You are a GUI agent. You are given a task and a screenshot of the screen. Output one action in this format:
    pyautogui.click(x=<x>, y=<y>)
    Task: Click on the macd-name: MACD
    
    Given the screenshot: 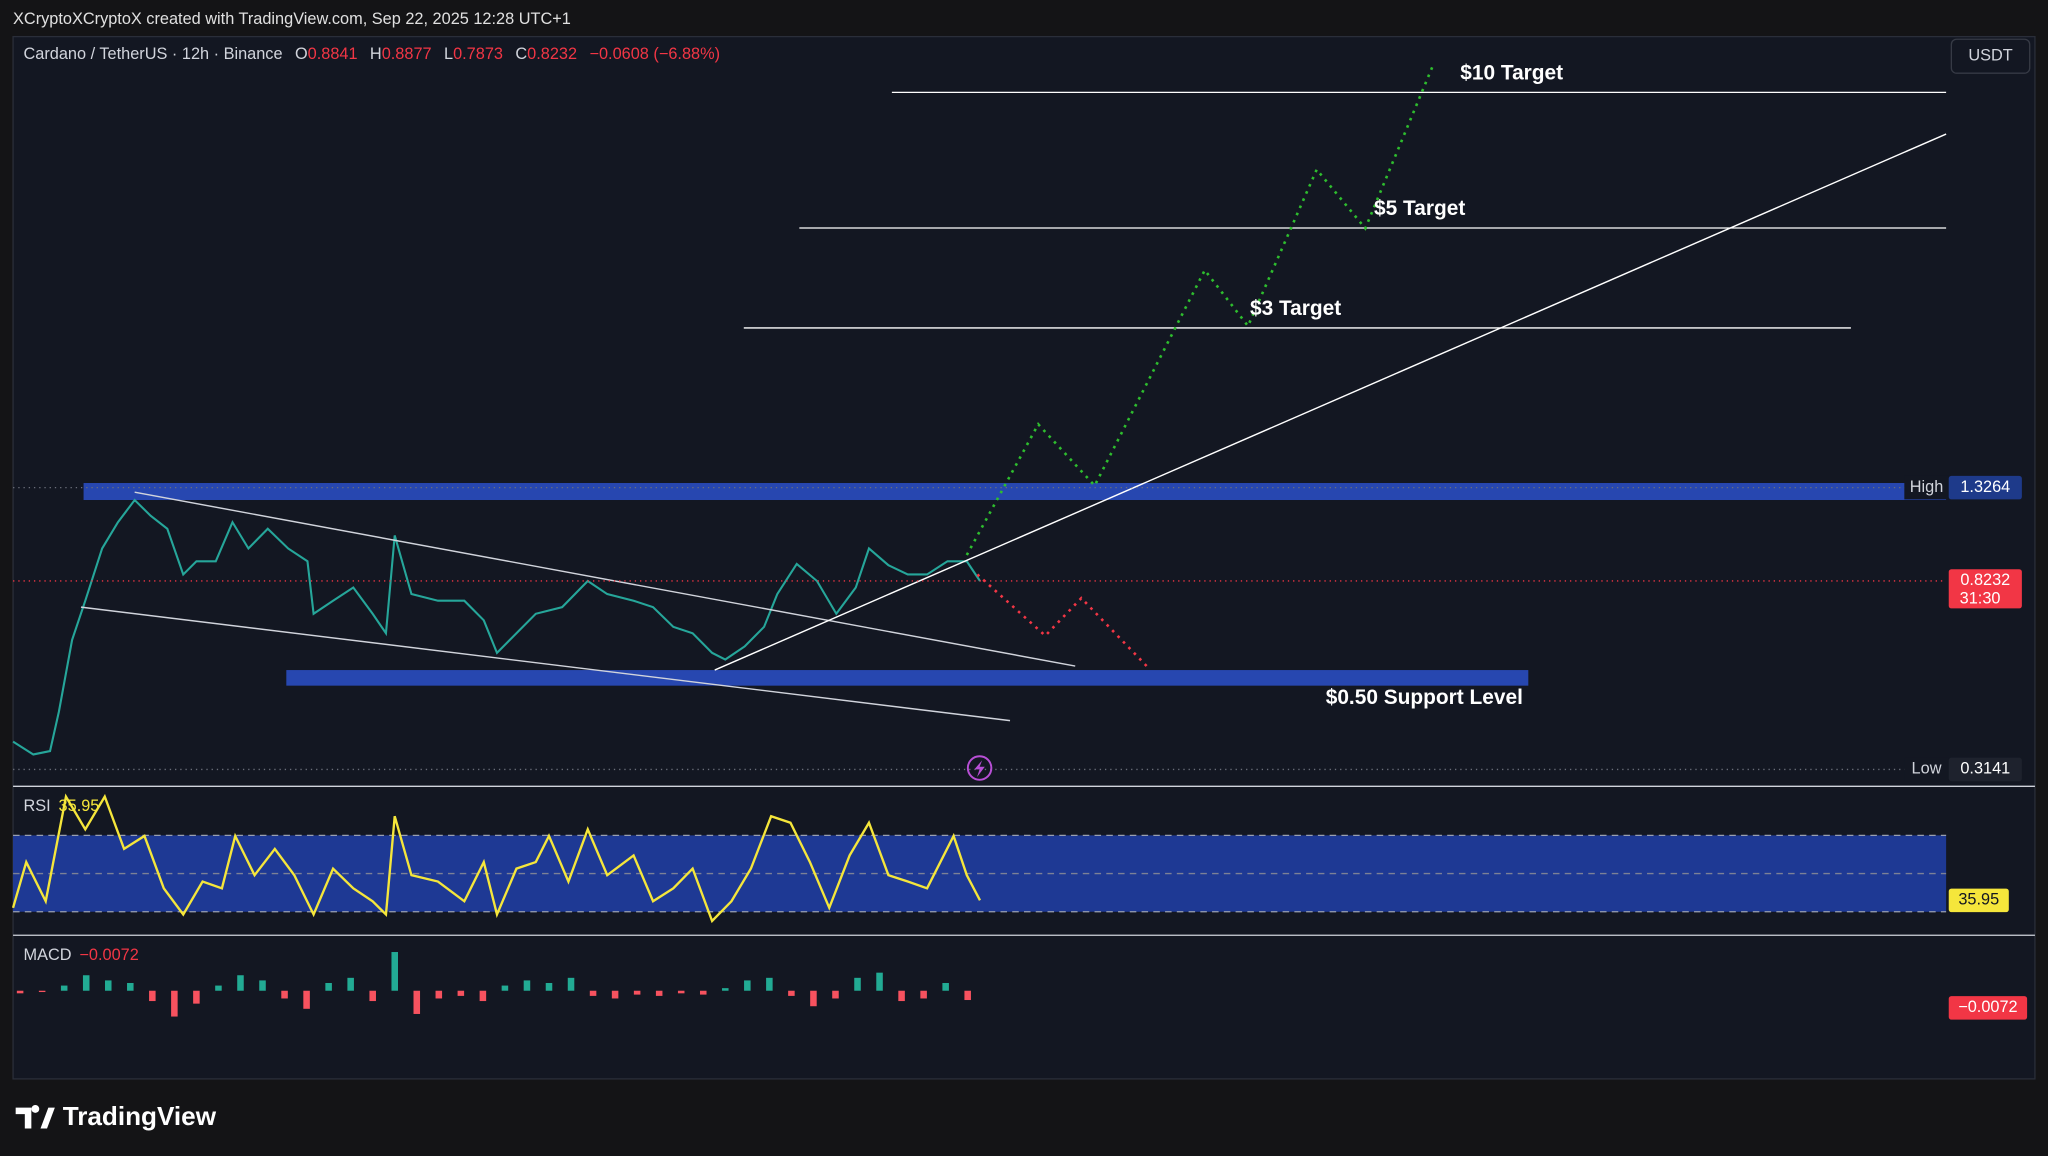 What is the action you would take?
    pyautogui.click(x=48, y=955)
    